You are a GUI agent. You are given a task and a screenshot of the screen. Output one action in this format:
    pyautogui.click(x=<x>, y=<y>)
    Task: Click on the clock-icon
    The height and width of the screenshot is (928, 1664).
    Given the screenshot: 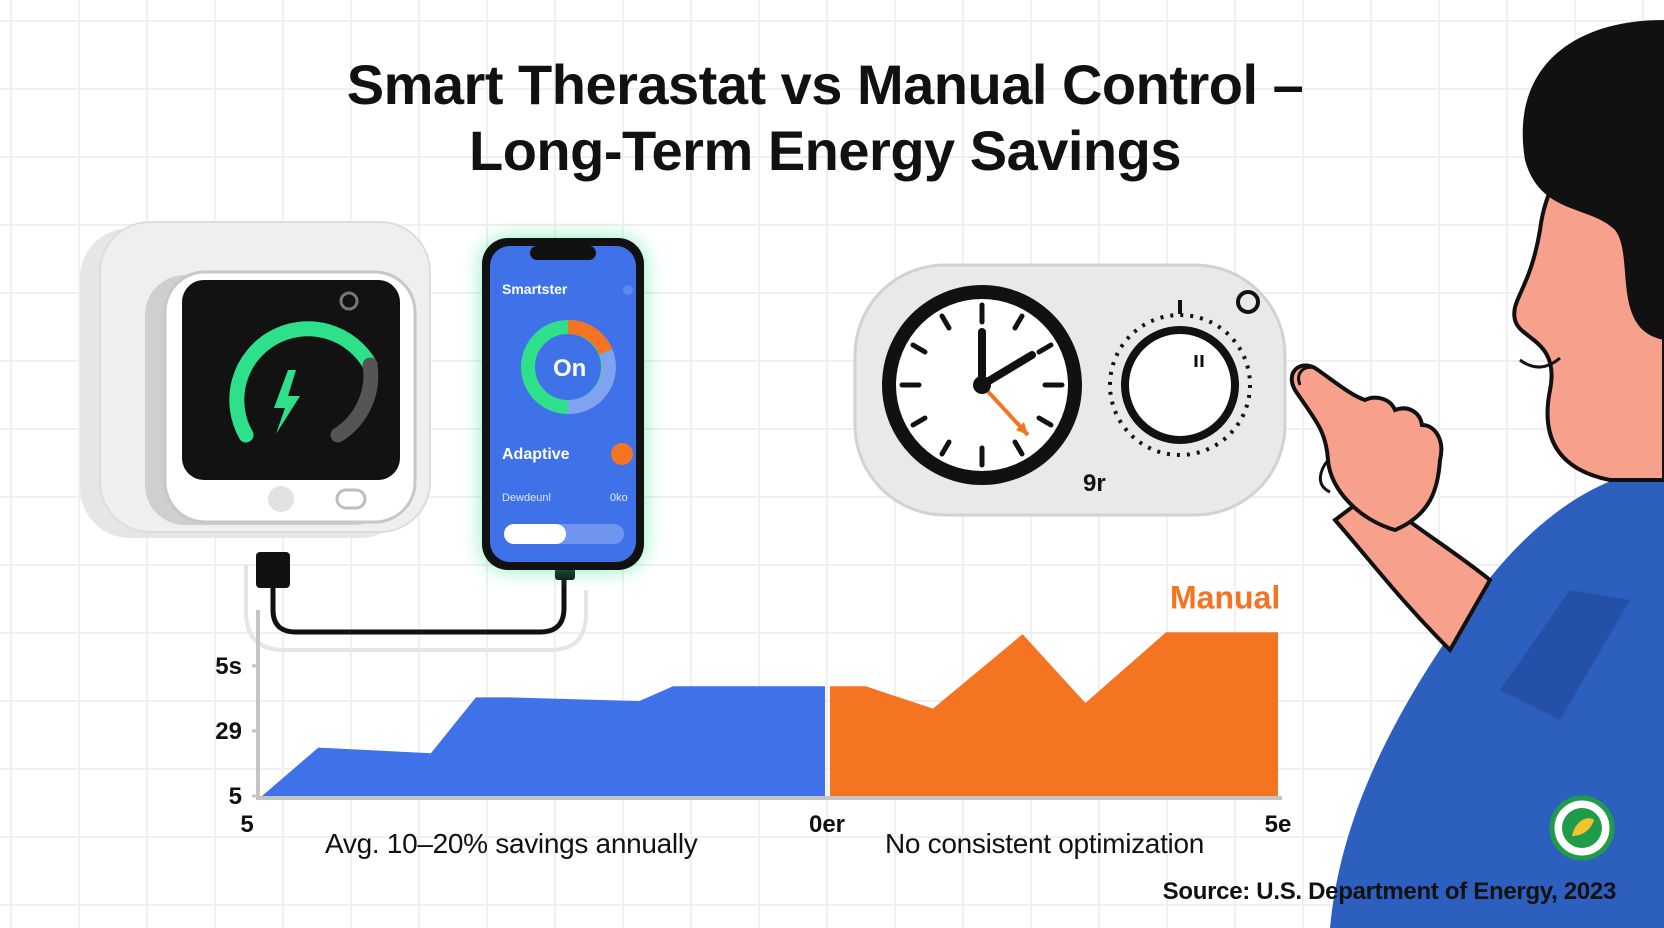 What is the action you would take?
    pyautogui.click(x=982, y=385)
    